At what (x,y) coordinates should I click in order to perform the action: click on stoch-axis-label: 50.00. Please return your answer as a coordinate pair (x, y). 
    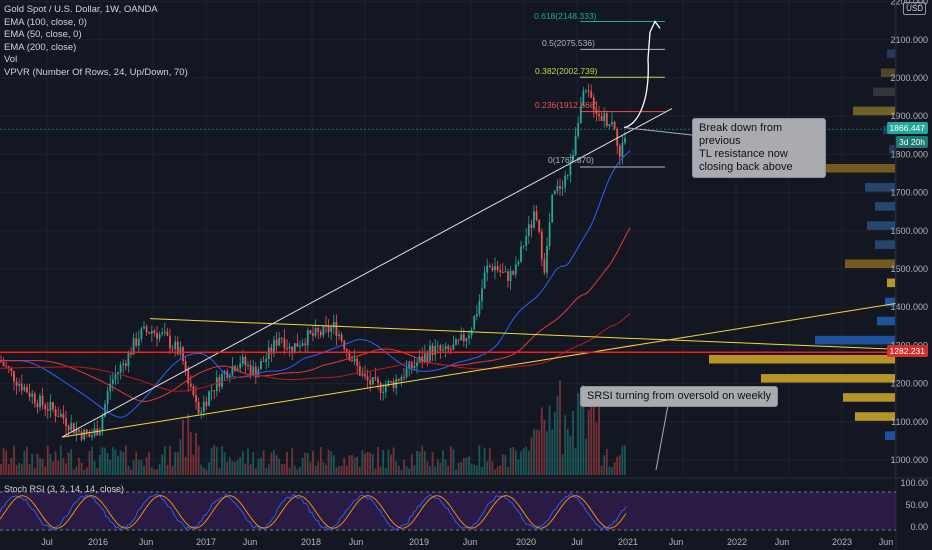
    Looking at the image, I should click on (916, 505).